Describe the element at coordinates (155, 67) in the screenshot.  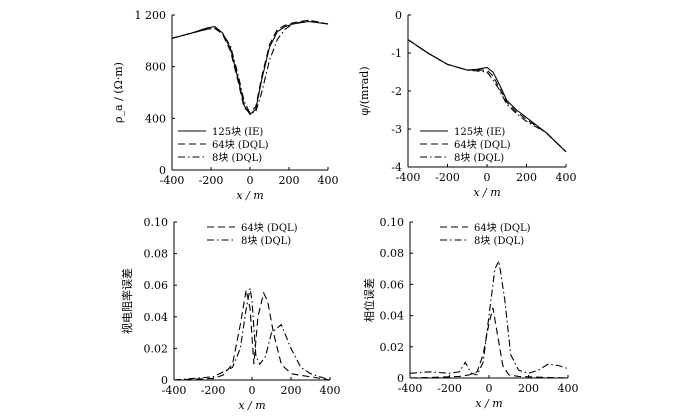
I see `y-tick-label: 800` at that location.